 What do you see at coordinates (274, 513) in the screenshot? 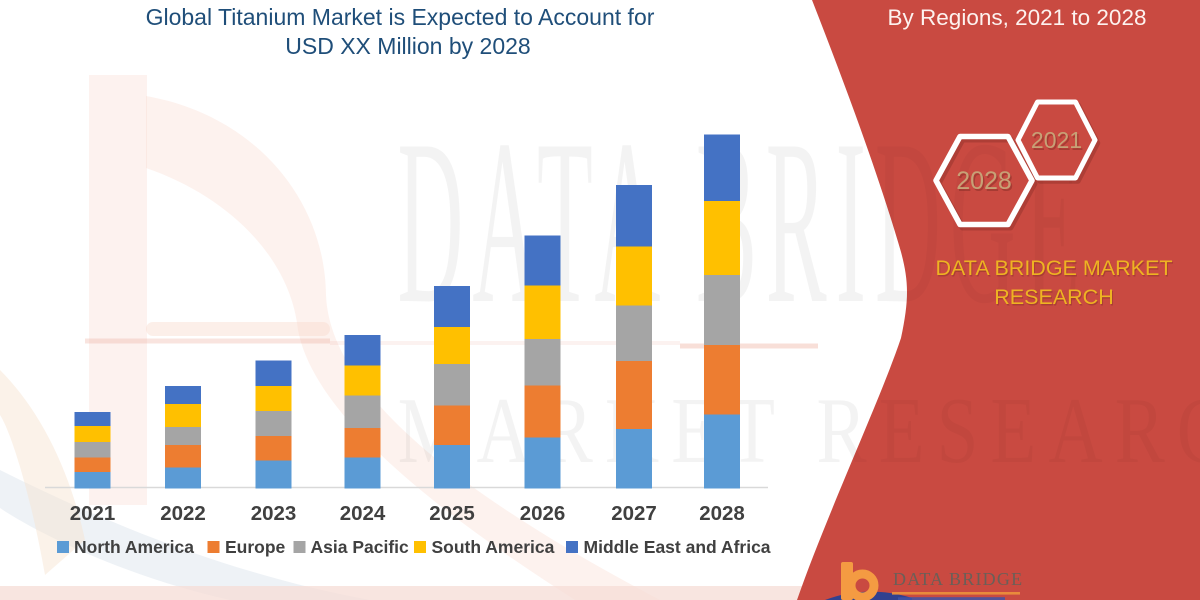
I see `svg-text: 2023` at bounding box center [274, 513].